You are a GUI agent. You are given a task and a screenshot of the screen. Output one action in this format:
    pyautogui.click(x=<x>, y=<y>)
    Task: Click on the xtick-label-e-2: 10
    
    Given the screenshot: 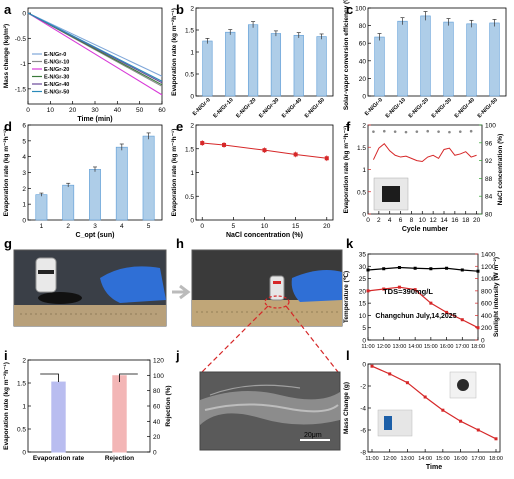 What is the action you would take?
    pyautogui.click(x=265, y=226)
    